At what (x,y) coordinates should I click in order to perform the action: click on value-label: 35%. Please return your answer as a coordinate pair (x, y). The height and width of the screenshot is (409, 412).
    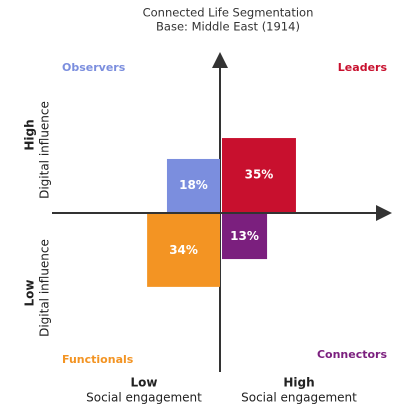
    Looking at the image, I should click on (259, 175).